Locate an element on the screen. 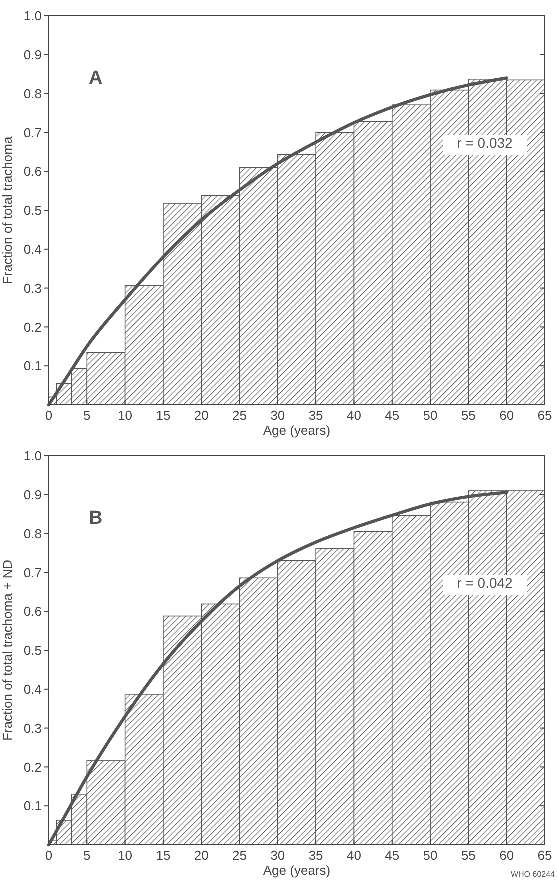 The width and height of the screenshot is (557, 883). y-axis-title: Fraction of total trachoma + ND is located at coordinates (7, 650).